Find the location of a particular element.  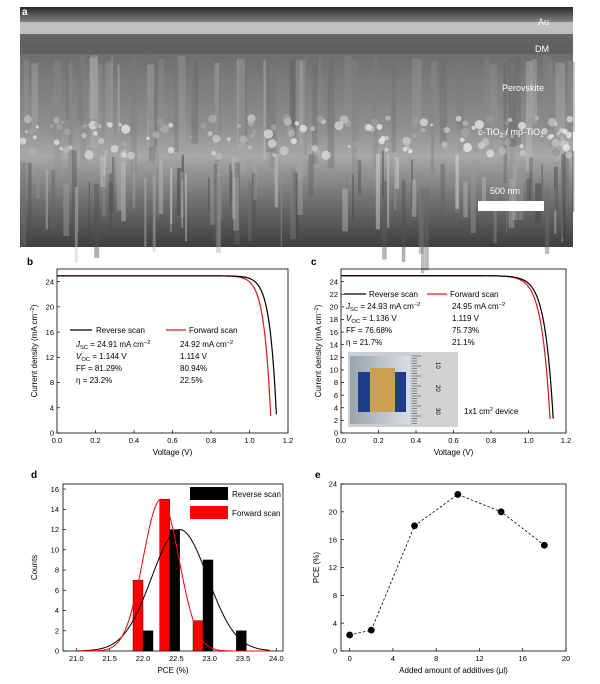

y-tick-label: 6 is located at coordinates (336, 395).